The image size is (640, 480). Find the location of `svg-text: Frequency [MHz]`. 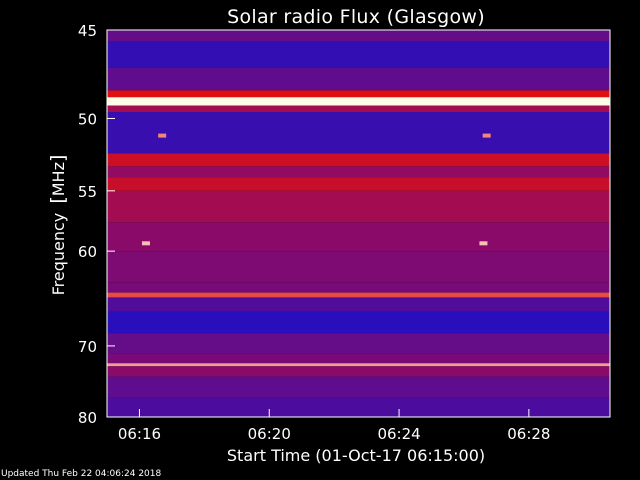

svg-text: Frequency [MHz] is located at coordinates (58, 225).